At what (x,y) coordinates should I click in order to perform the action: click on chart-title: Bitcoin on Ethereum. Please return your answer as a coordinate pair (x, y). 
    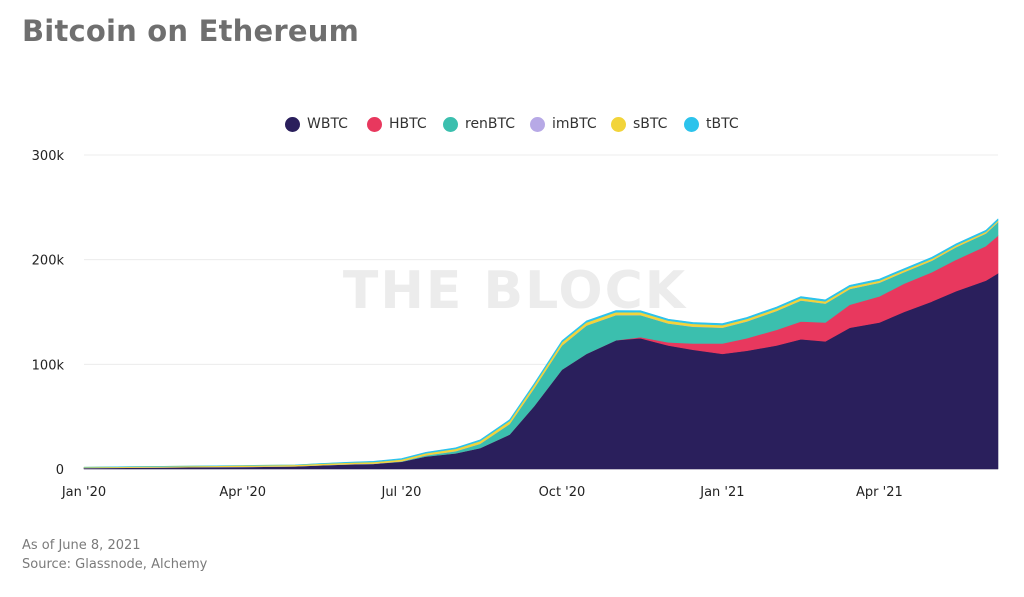
    Looking at the image, I should click on (190, 31).